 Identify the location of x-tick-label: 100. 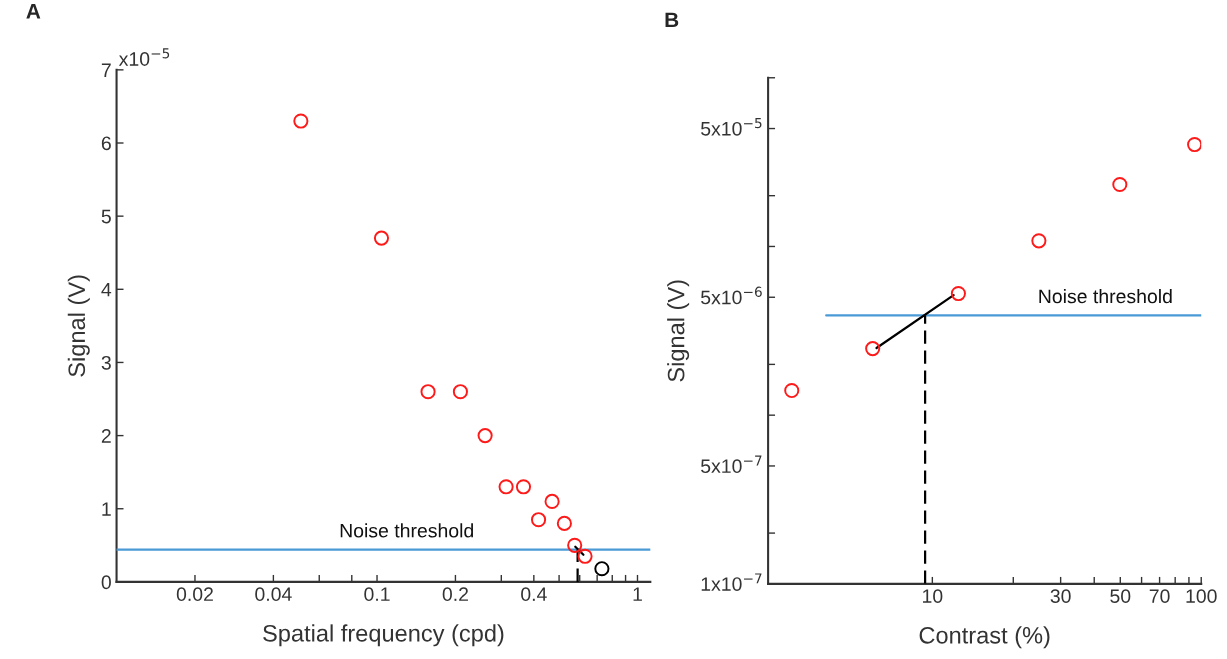
(1201, 596).